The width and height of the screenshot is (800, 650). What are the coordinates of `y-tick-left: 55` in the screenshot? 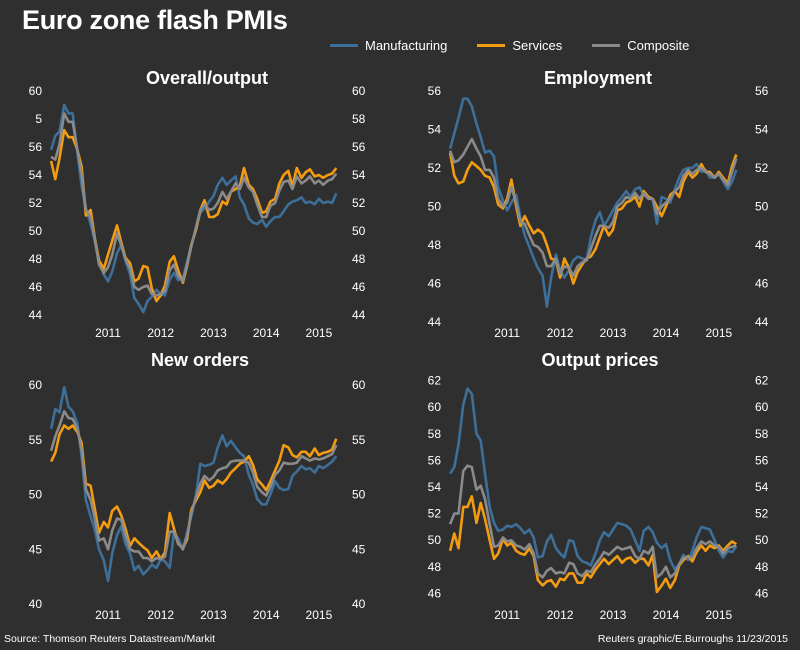 It's located at (36, 440).